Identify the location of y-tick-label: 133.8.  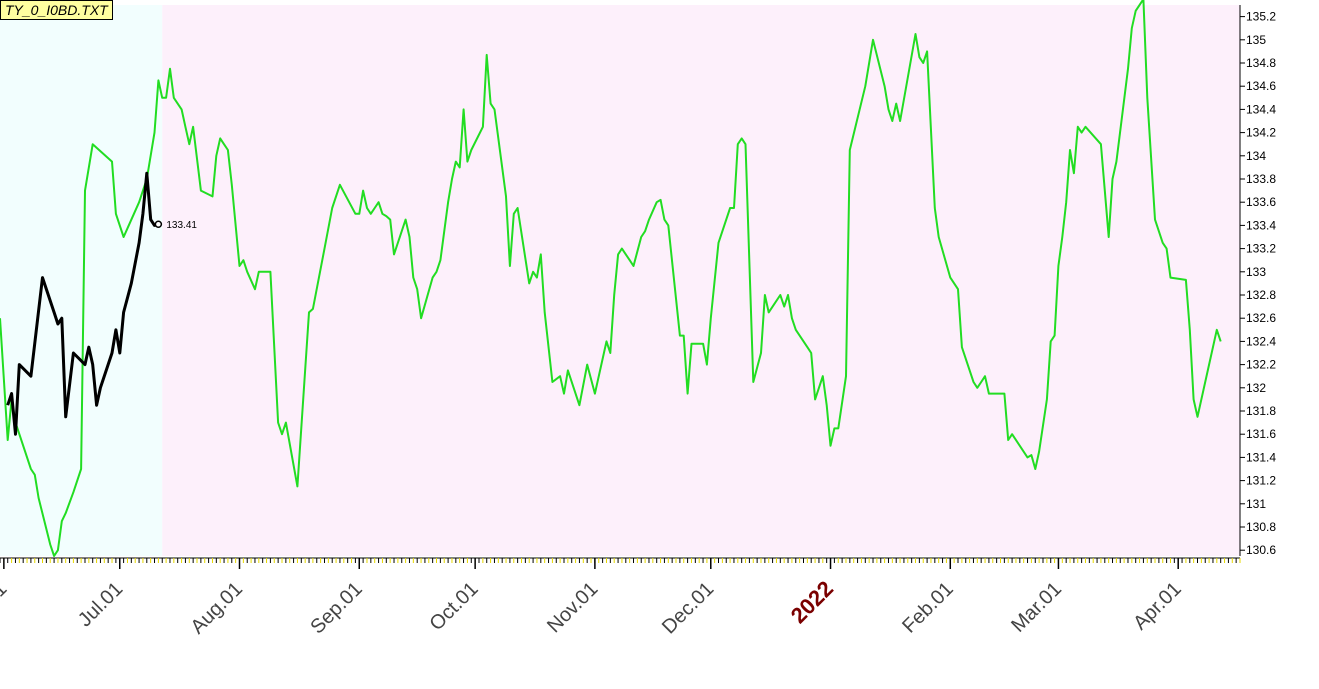
(1261, 179).